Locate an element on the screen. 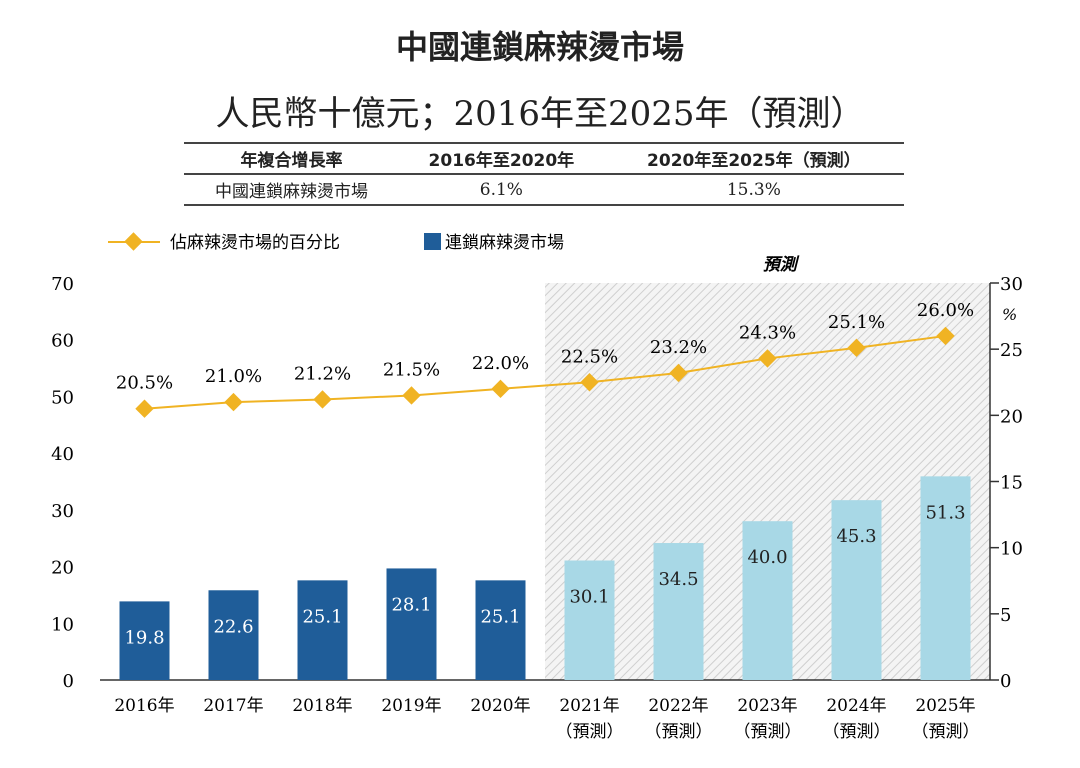 Image resolution: width=1080 pixels, height=768 pixels. bar-value-label: 28.1 is located at coordinates (411, 604).